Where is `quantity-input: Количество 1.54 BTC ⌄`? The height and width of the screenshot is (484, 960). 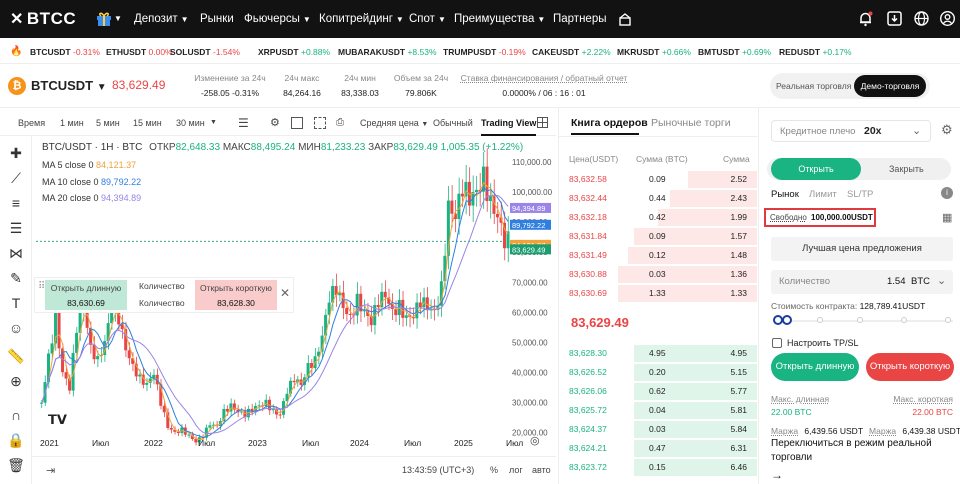 quantity-input: Количество 1.54 BTC ⌄ is located at coordinates (862, 282).